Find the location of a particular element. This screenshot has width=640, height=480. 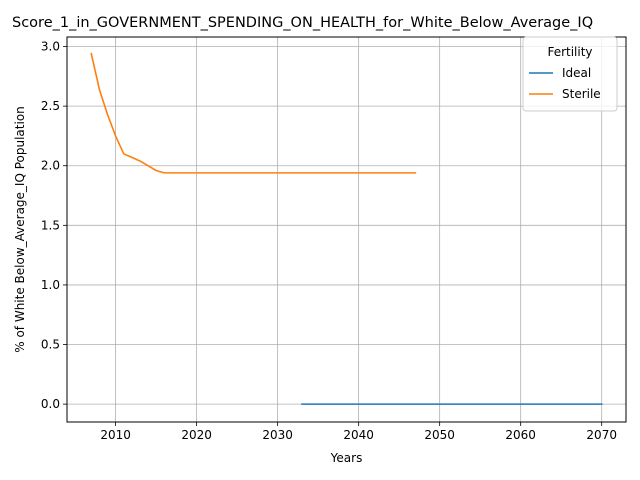

x-tick-label: 2040 is located at coordinates (358, 435).